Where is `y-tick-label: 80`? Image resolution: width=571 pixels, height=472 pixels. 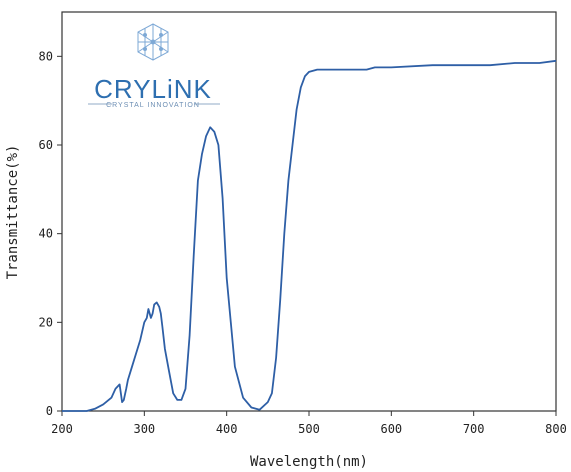
y-tick-label: 80 is located at coordinates (46, 56).